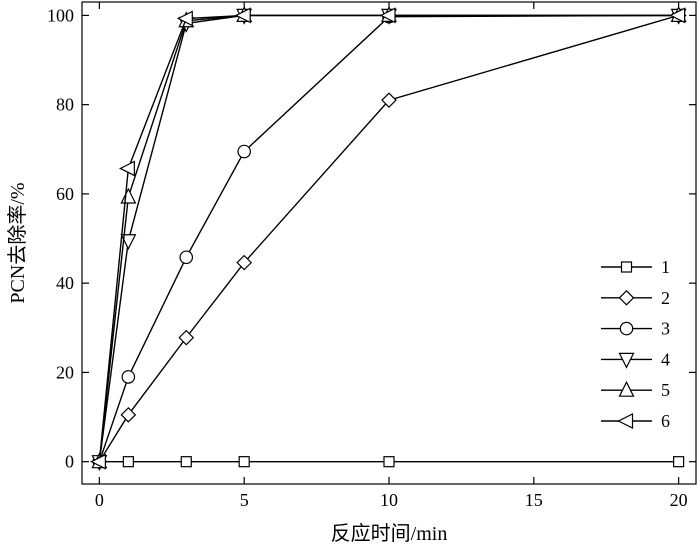 This screenshot has height=549, width=700. What do you see at coordinates (679, 500) in the screenshot?
I see `x-tick-label: 20` at bounding box center [679, 500].